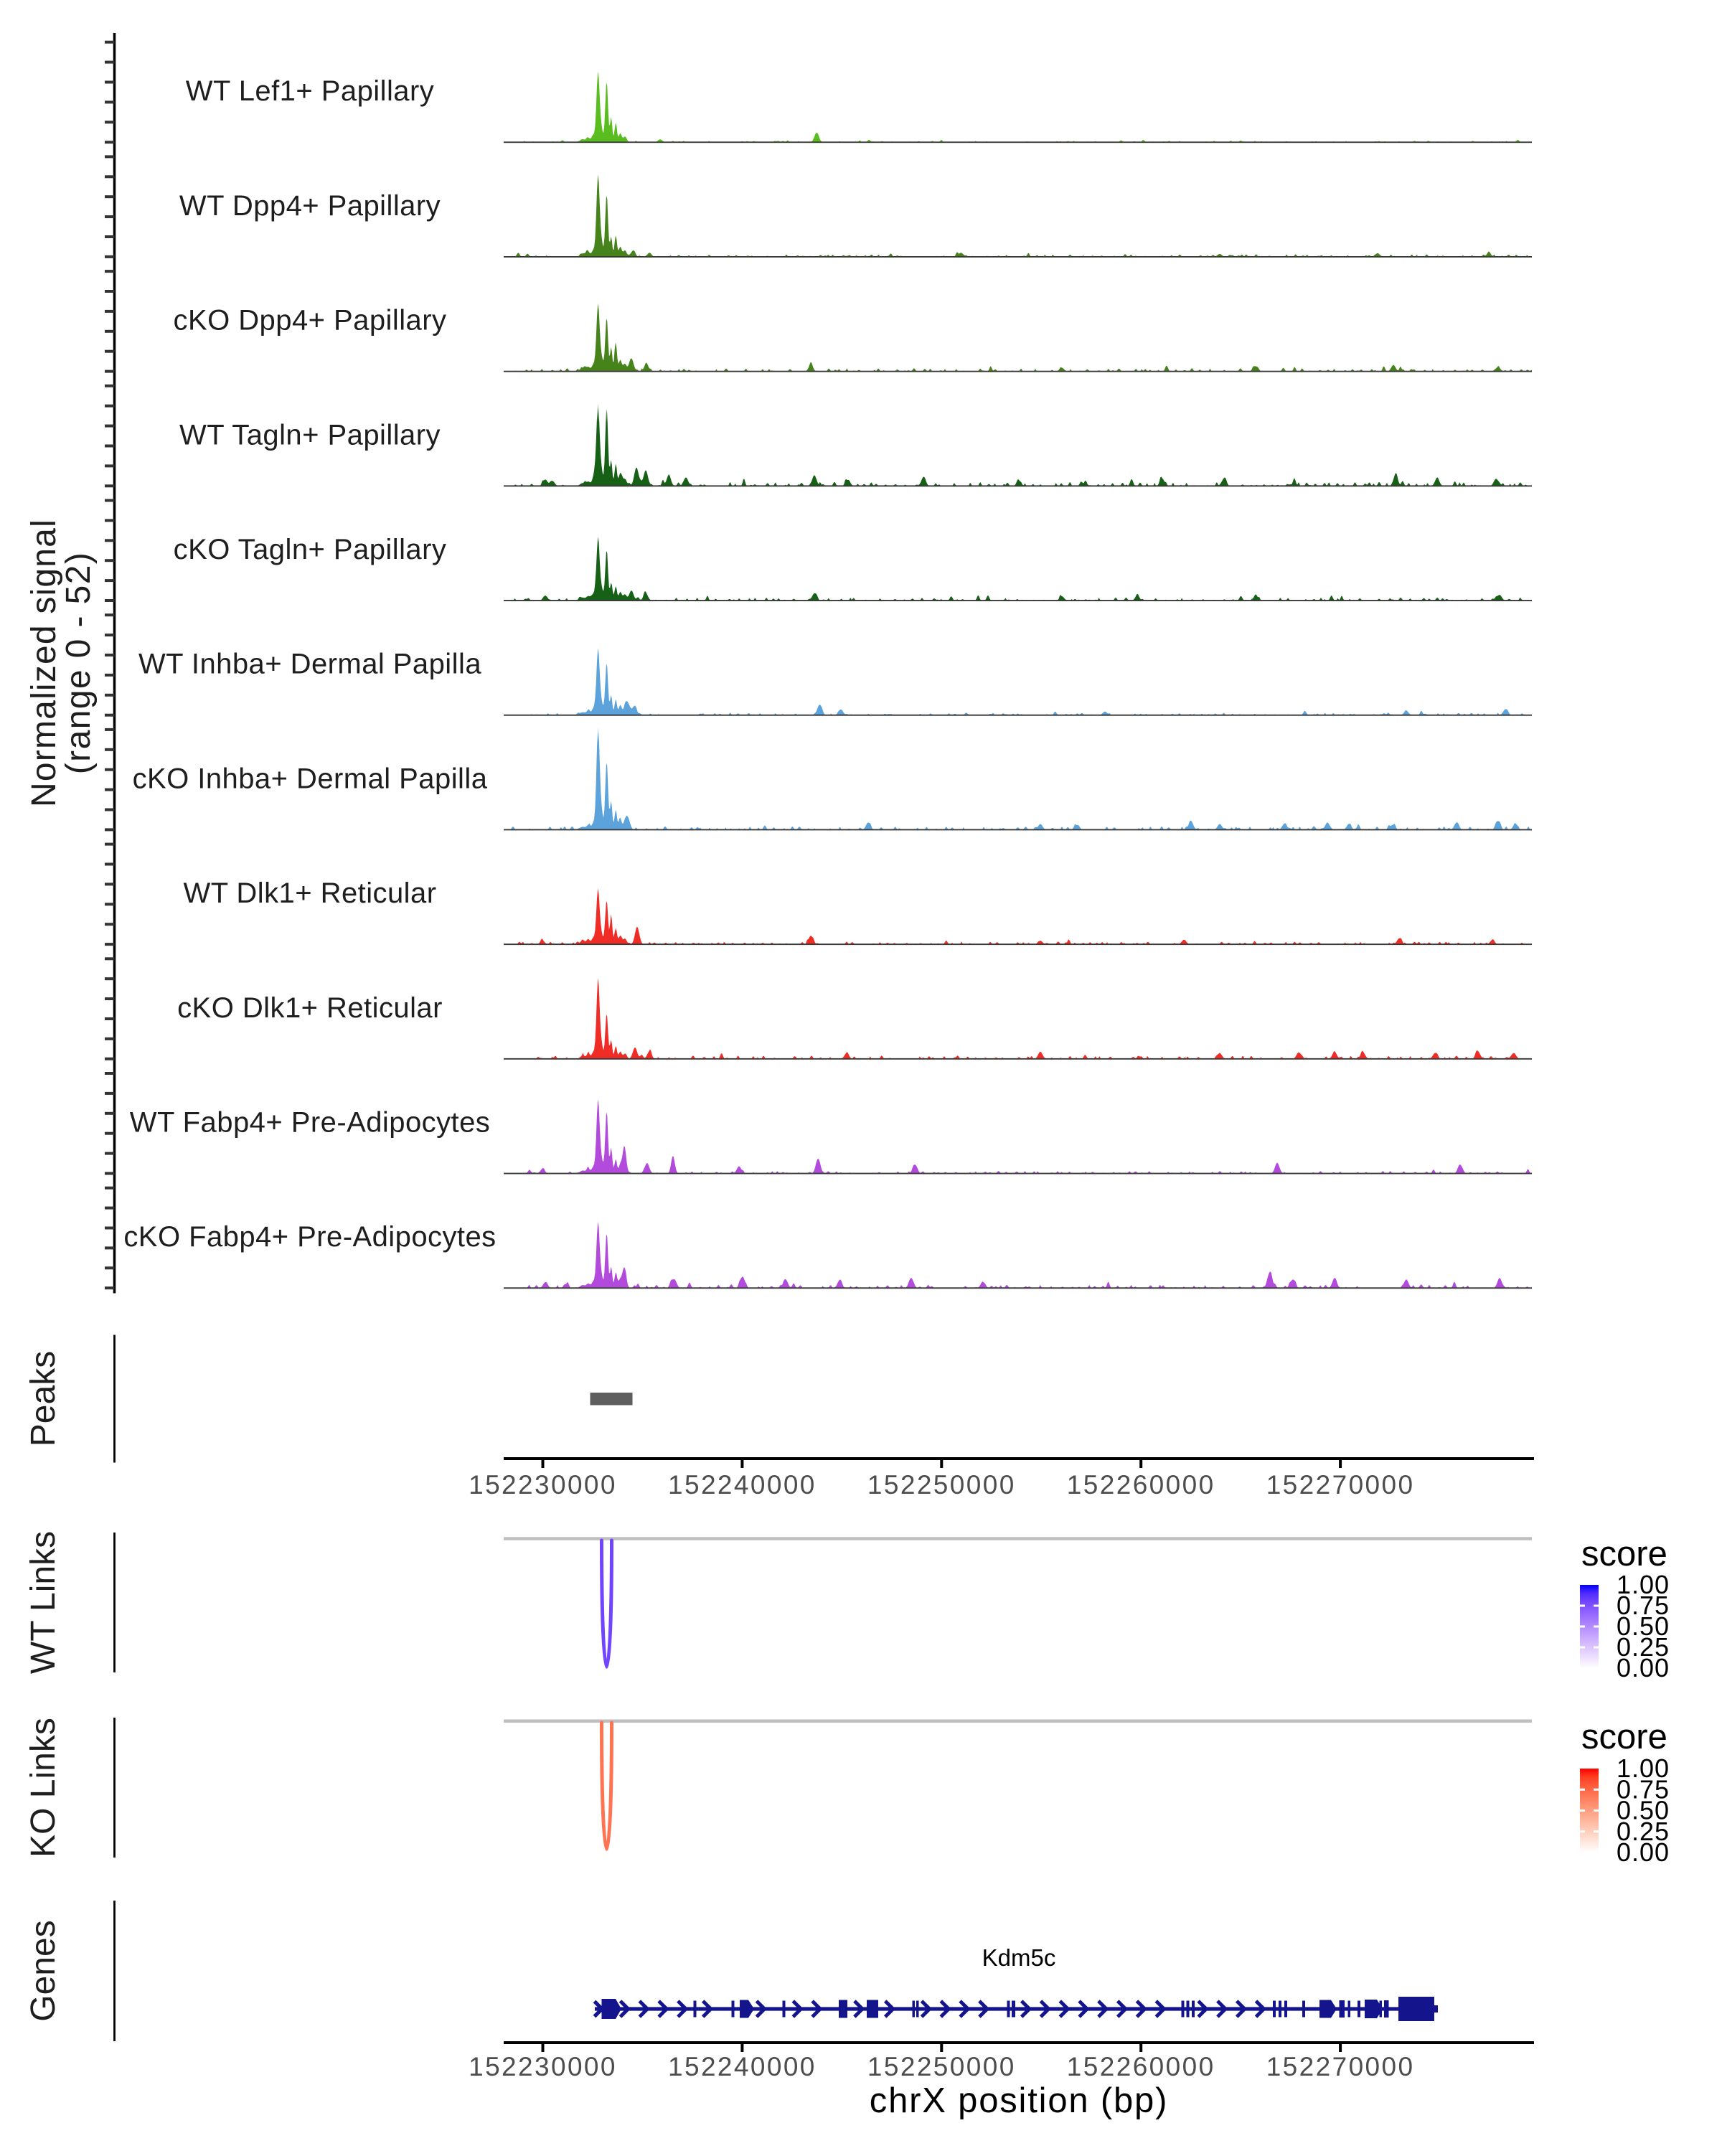 This screenshot has width=1722, height=2156. What do you see at coordinates (44, 663) in the screenshot?
I see `svg-text: Normalized signal` at bounding box center [44, 663].